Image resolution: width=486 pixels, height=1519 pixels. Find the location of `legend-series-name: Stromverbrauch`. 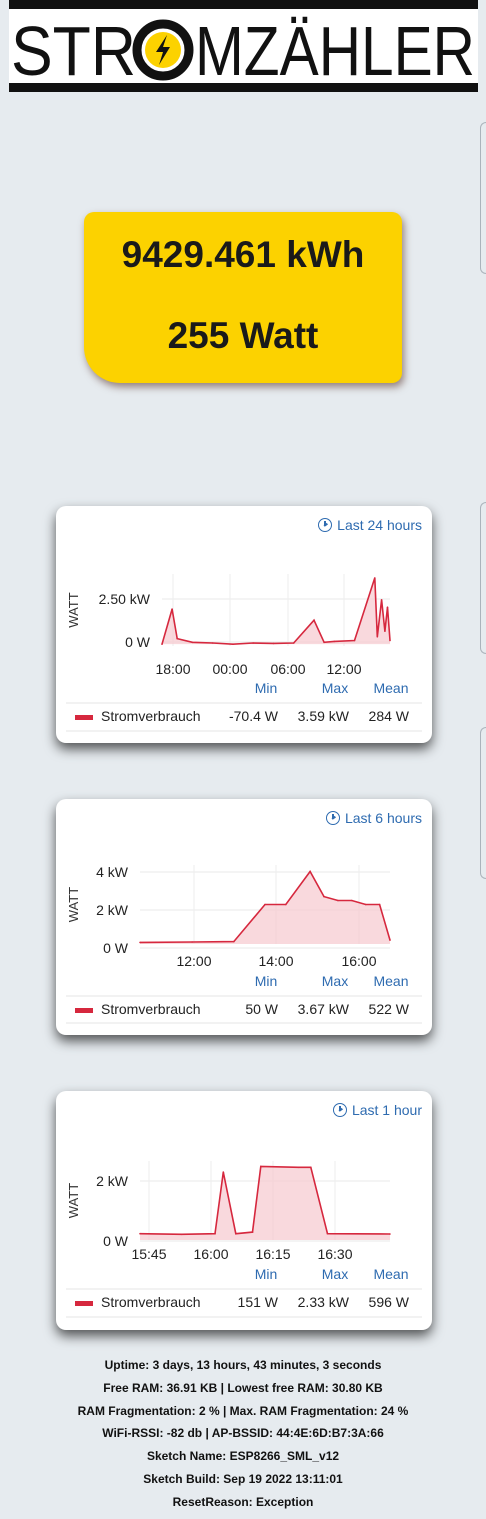

legend-series-name: Stromverbrauch is located at coordinates (151, 716).